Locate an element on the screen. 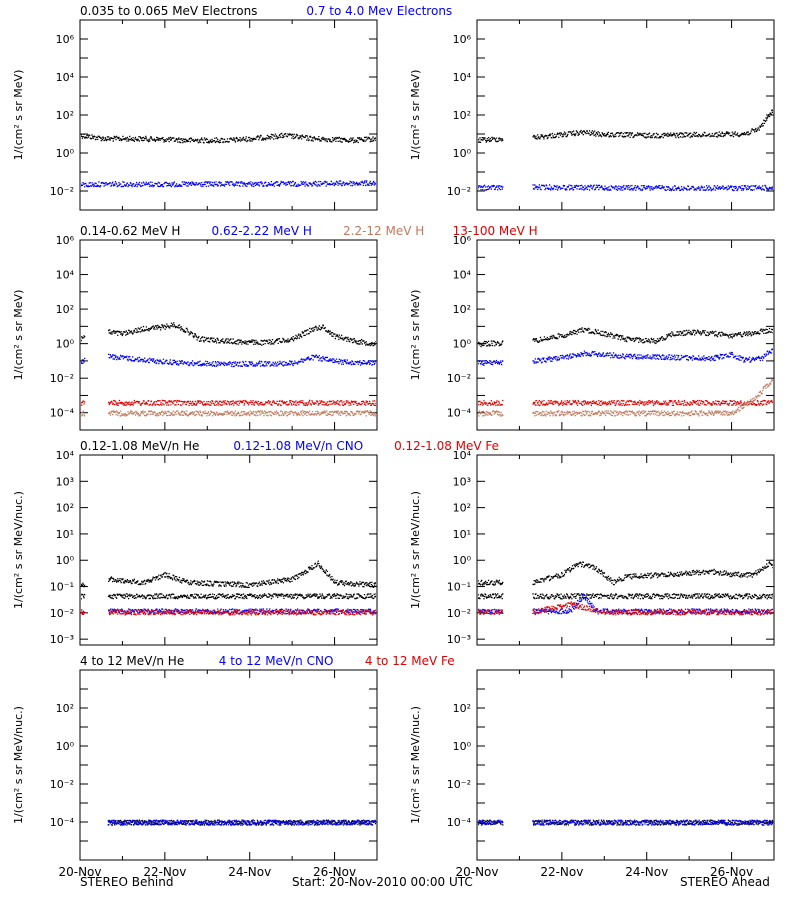  footer-right-label: STEREO Ahead is located at coordinates (725, 882).